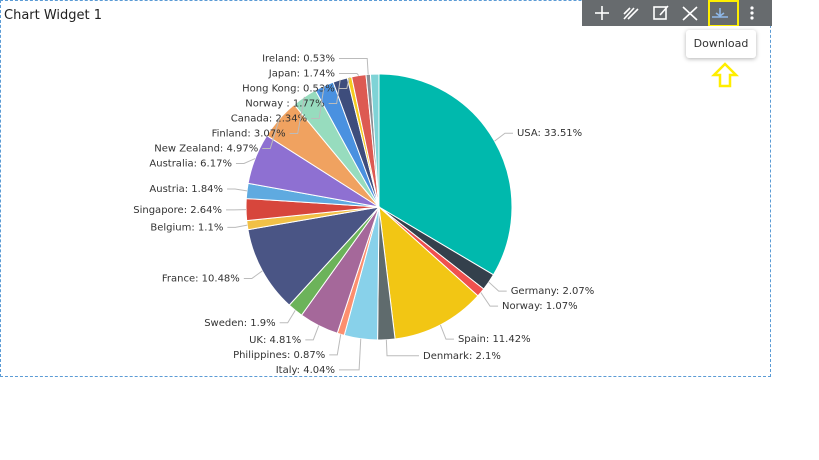 The image size is (819, 460). Describe the element at coordinates (279, 355) in the screenshot. I see `slice-label: Philippines: 0.87%` at that location.